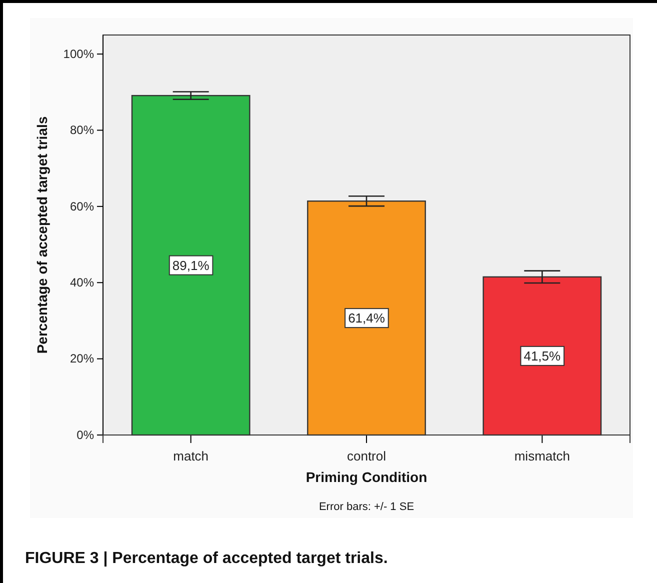 The width and height of the screenshot is (657, 583). Describe the element at coordinates (85, 435) in the screenshot. I see `y-tick-label: 0%` at that location.